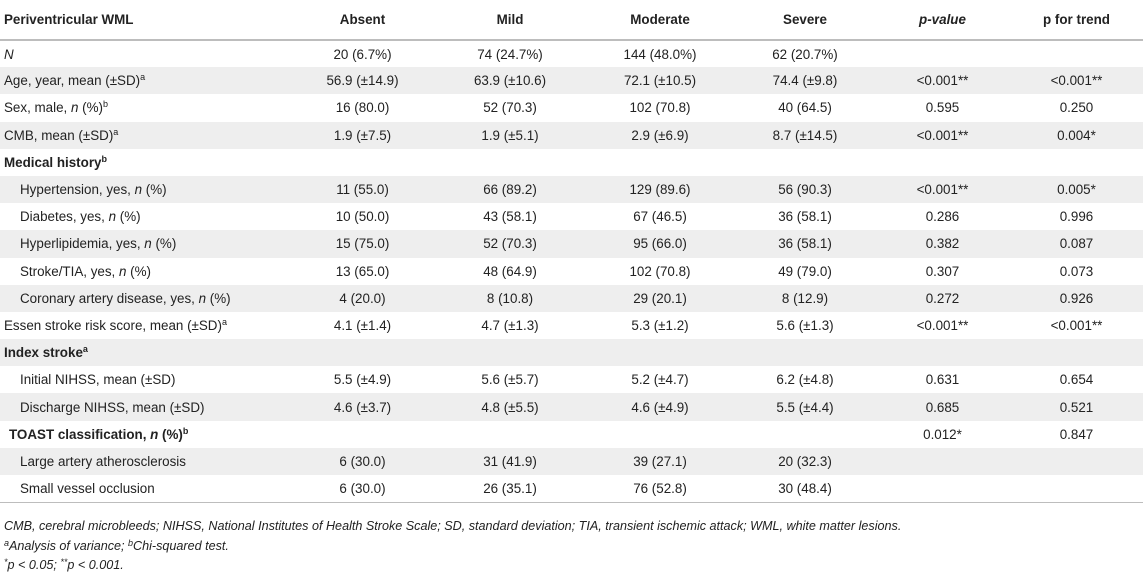 This screenshot has height=578, width=1143. What do you see at coordinates (510, 407) in the screenshot?
I see `cell-mild: 4.8 (±5.5)` at bounding box center [510, 407].